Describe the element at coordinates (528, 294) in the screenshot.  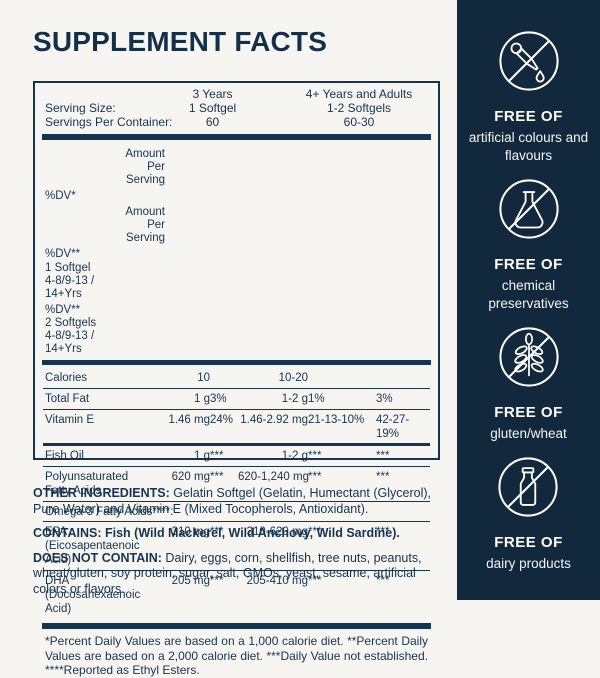
I see `badge-subtitle: chemical preservatives` at that location.